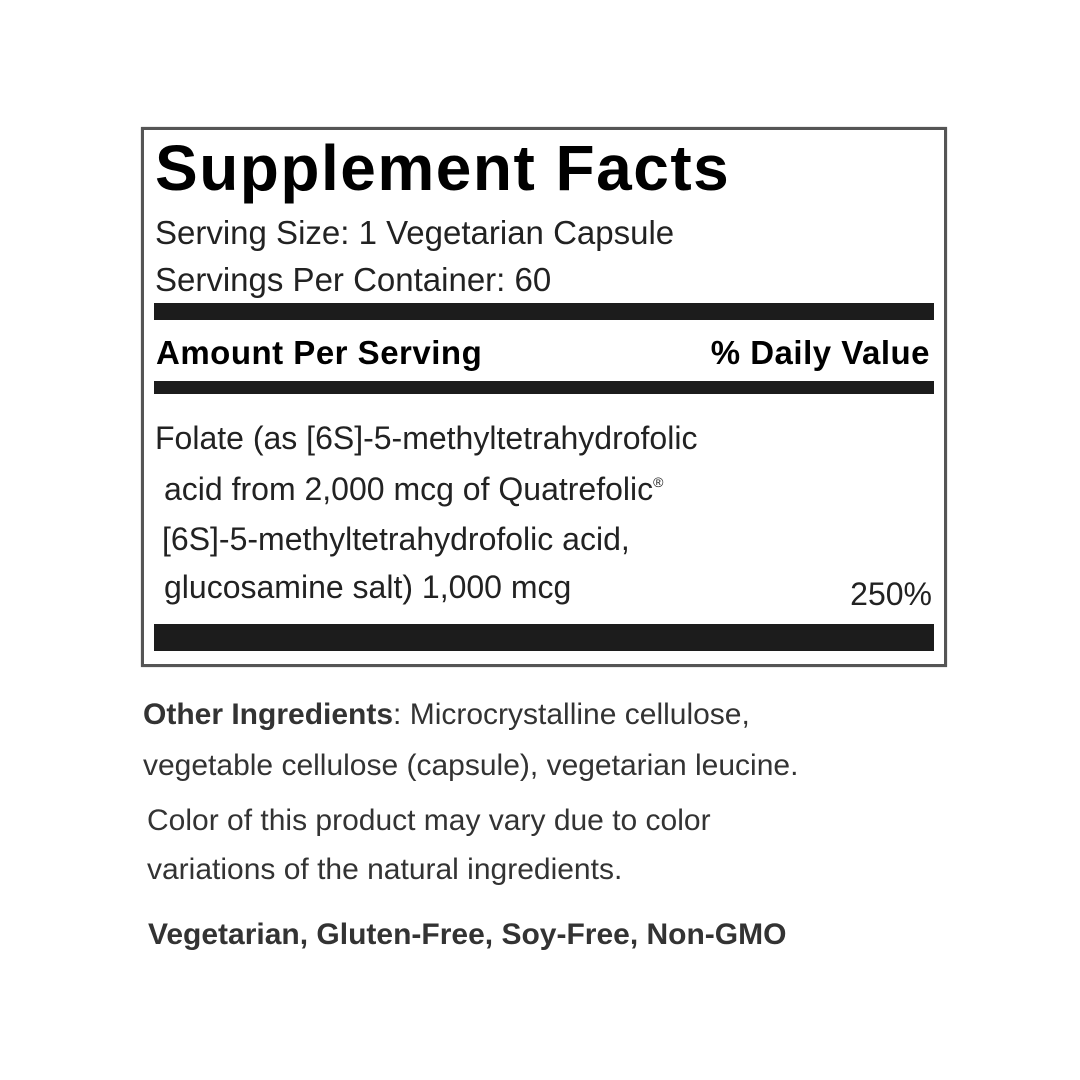 This screenshot has width=1080, height=1080. What do you see at coordinates (891, 594) in the screenshot?
I see `daily-value: 250%` at bounding box center [891, 594].